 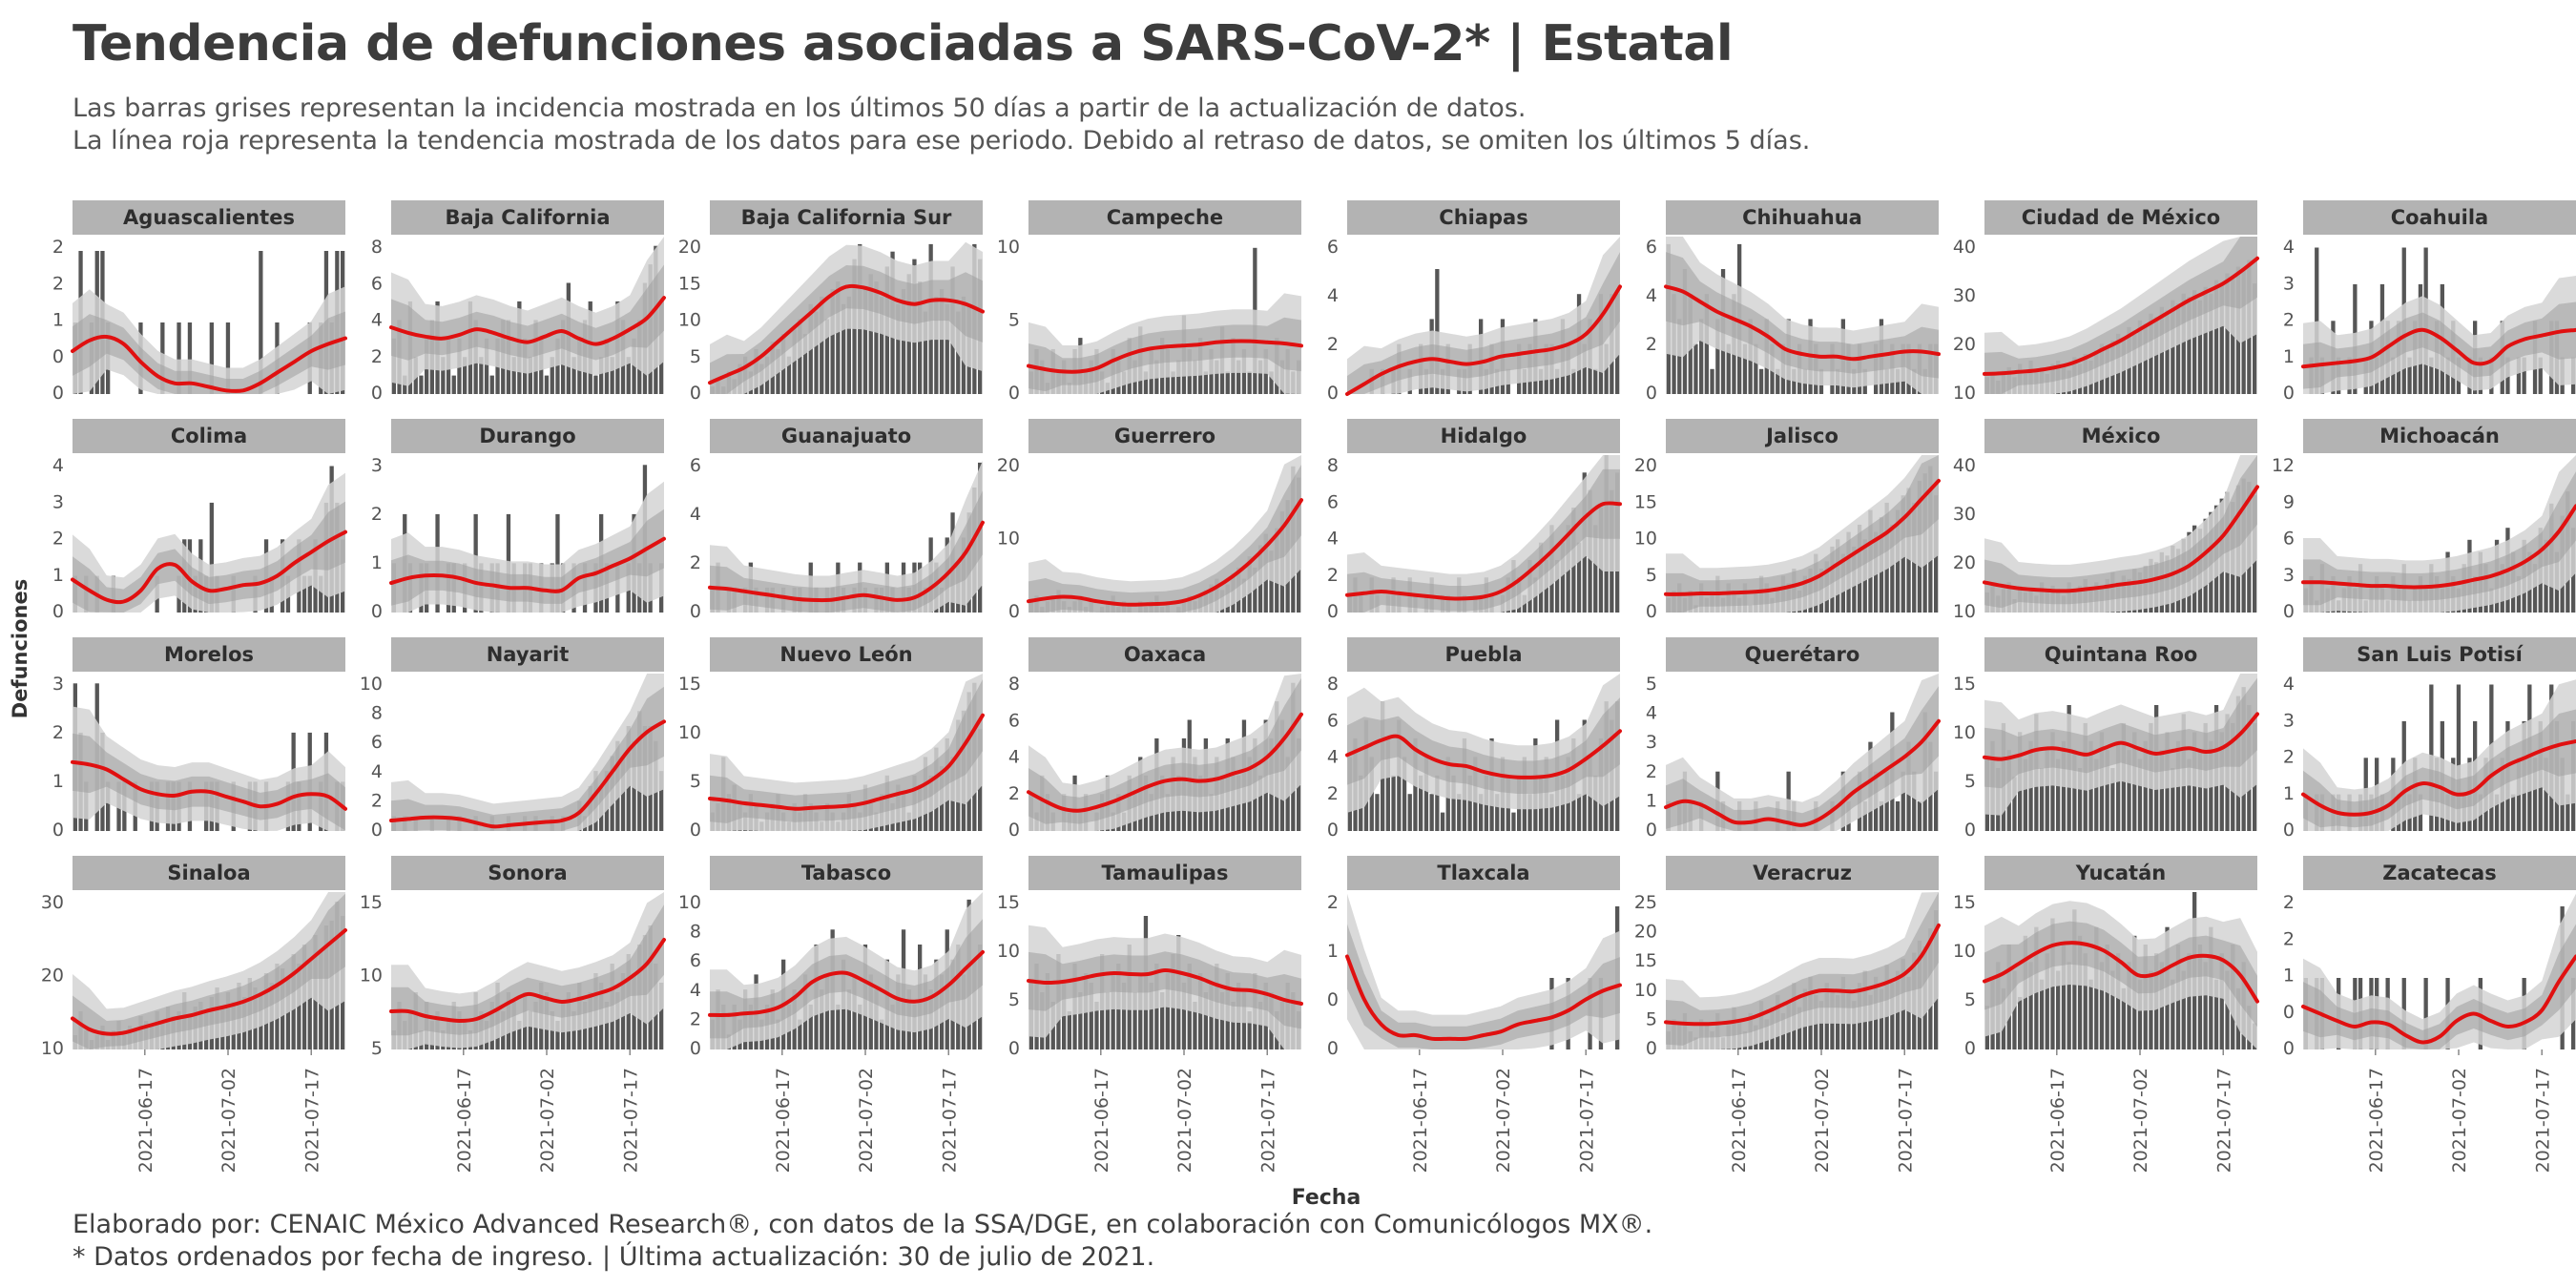 What do you see at coordinates (2120, 873) in the screenshot?
I see `panel-strip-label: Yucatán` at bounding box center [2120, 873].